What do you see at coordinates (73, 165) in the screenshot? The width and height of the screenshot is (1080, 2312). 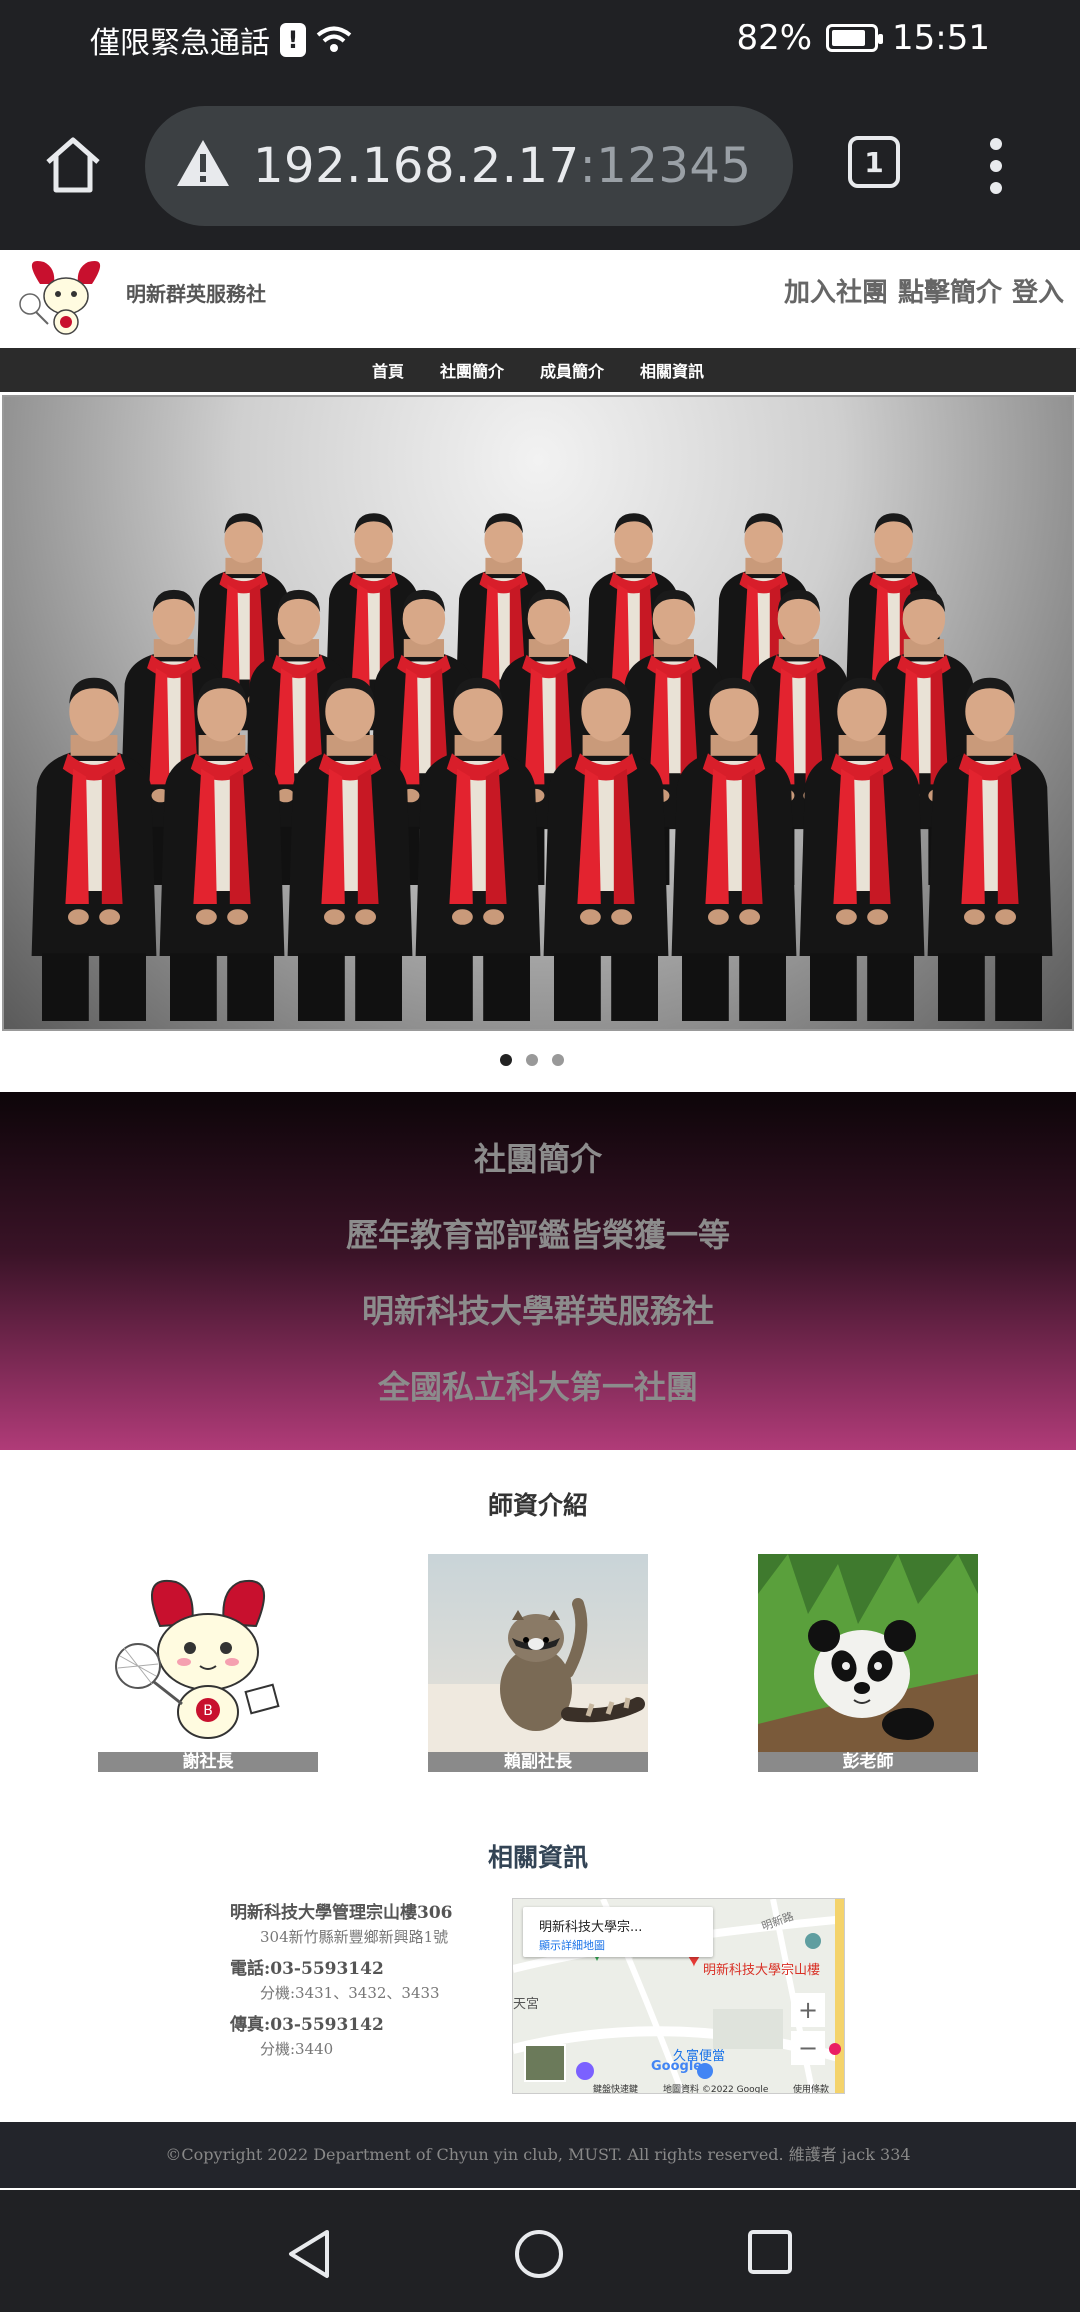 I see `home-icon` at bounding box center [73, 165].